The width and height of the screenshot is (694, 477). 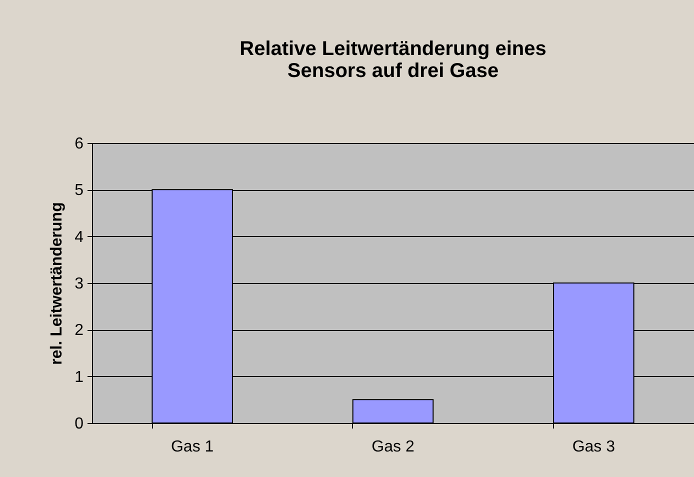 I want to click on y-tick-label: 0, so click(x=79, y=424).